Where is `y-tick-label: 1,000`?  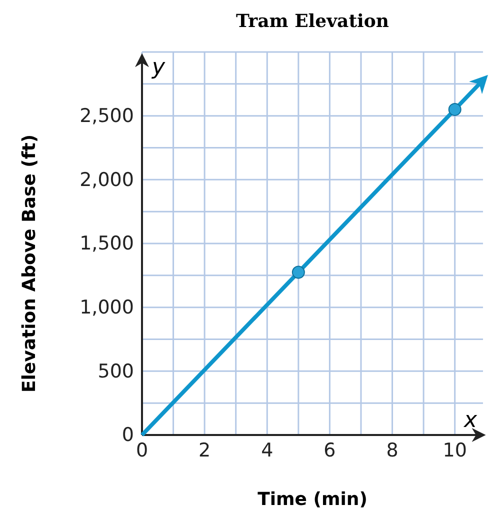
y-tick-label: 1,000 is located at coordinates (107, 307).